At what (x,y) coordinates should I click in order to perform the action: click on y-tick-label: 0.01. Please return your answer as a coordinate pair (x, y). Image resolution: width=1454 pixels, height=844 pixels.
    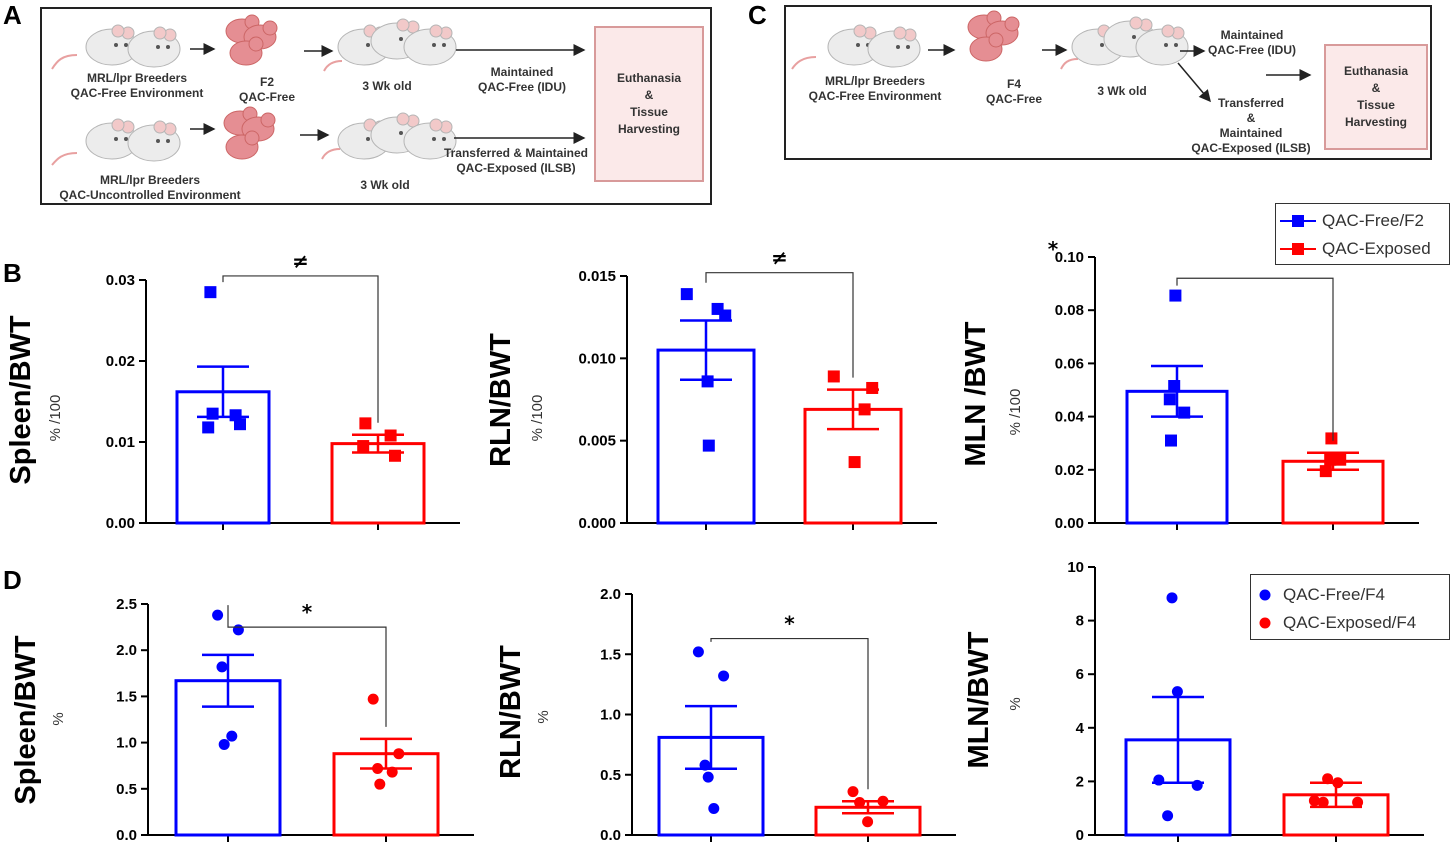
    Looking at the image, I should click on (120, 442).